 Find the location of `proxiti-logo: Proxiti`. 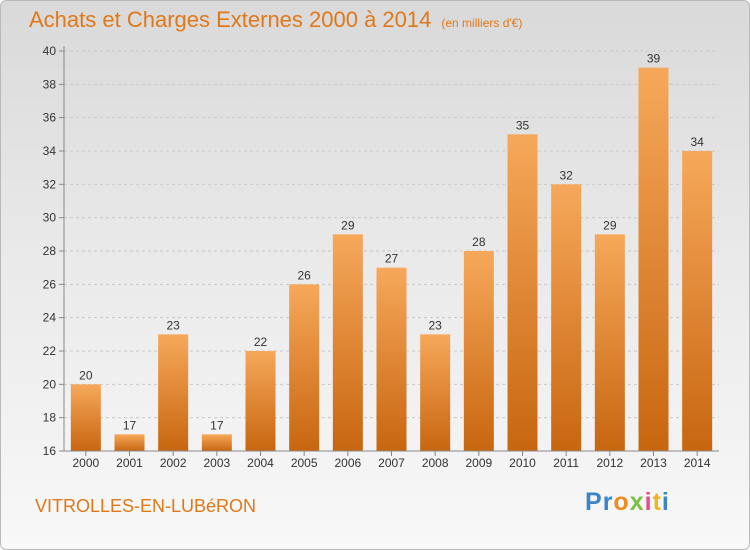

proxiti-logo: Proxiti is located at coordinates (627, 502).